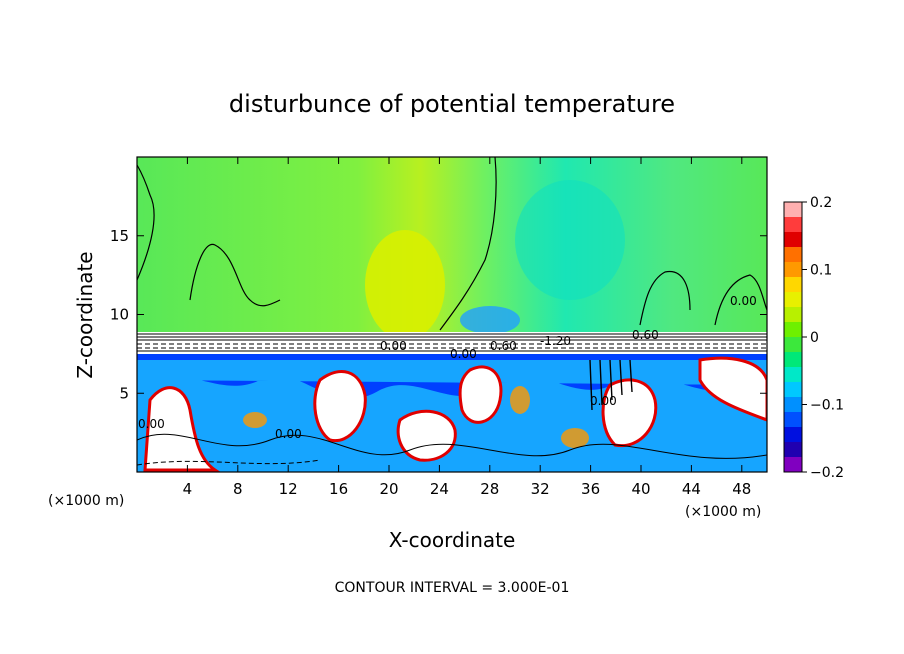 The width and height of the screenshot is (904, 654). What do you see at coordinates (86, 501) in the screenshot?
I see `x-unit-left: (×1000 m)` at bounding box center [86, 501].